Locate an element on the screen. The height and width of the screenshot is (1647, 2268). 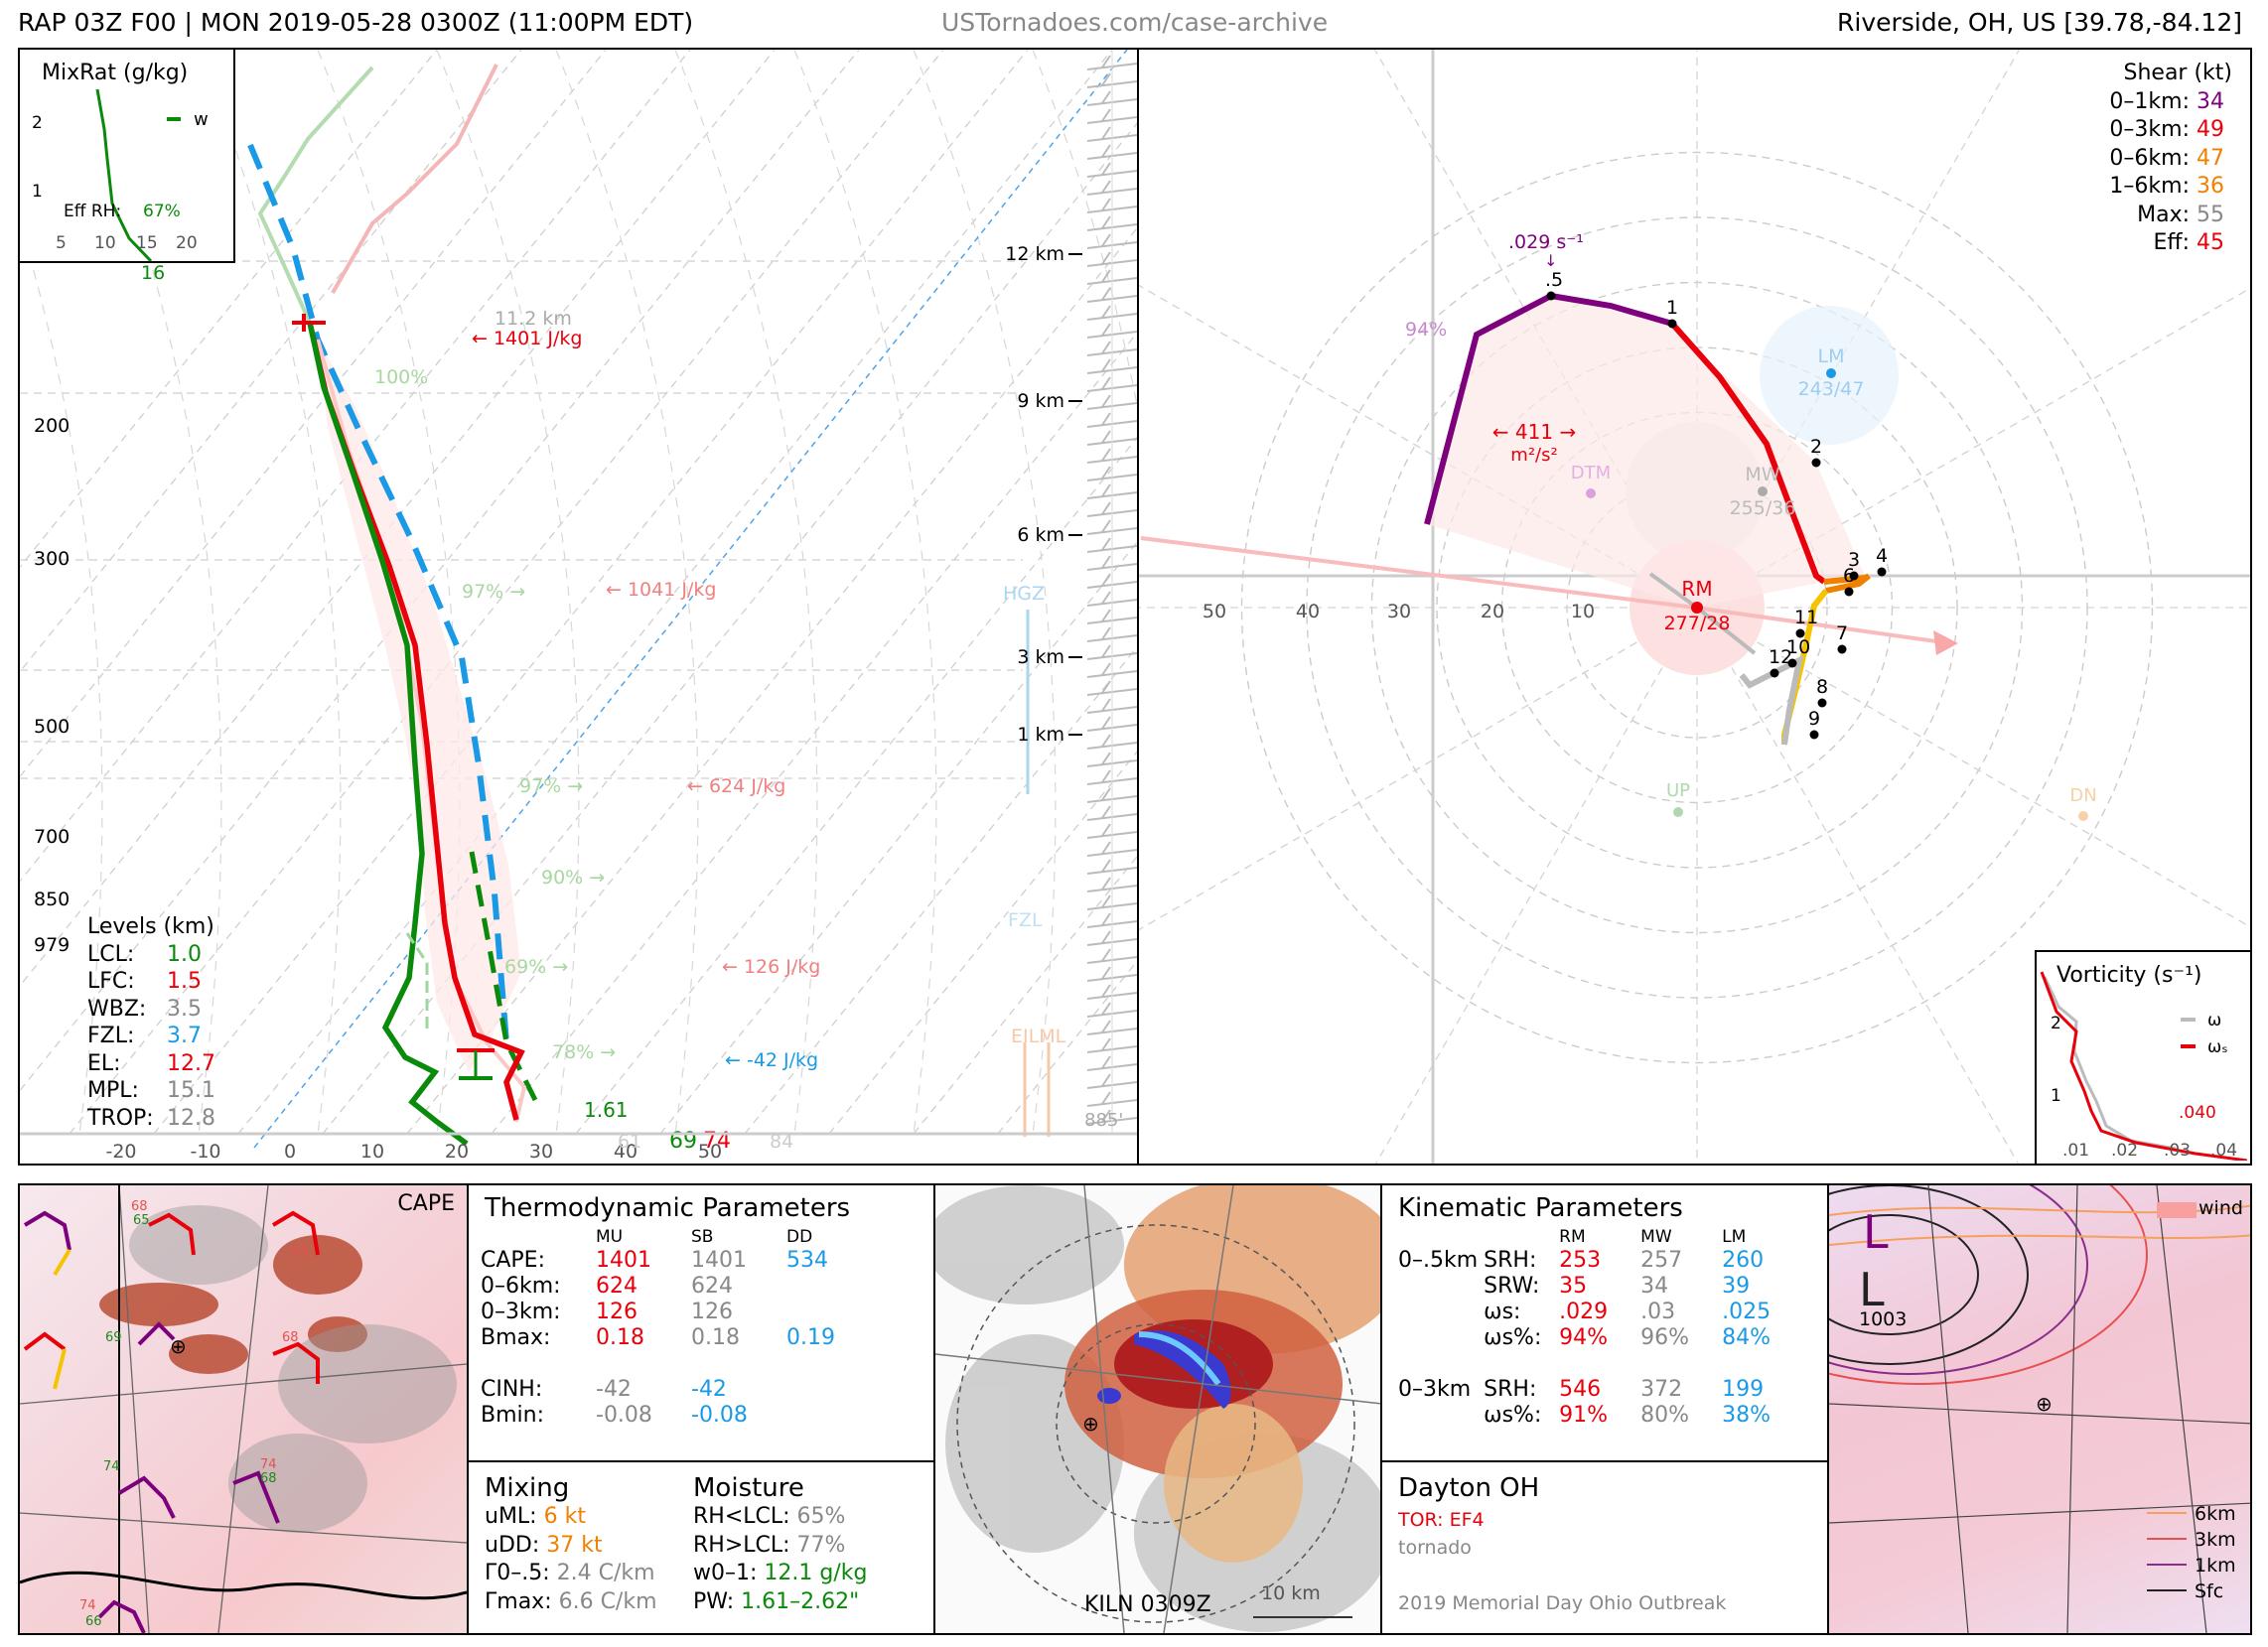
kin-col-rm: RM is located at coordinates (1572, 1237).